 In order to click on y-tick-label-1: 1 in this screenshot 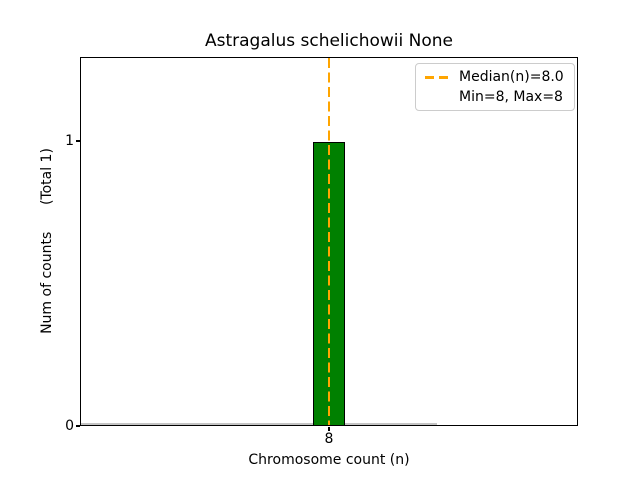, I will do `click(69, 141)`.